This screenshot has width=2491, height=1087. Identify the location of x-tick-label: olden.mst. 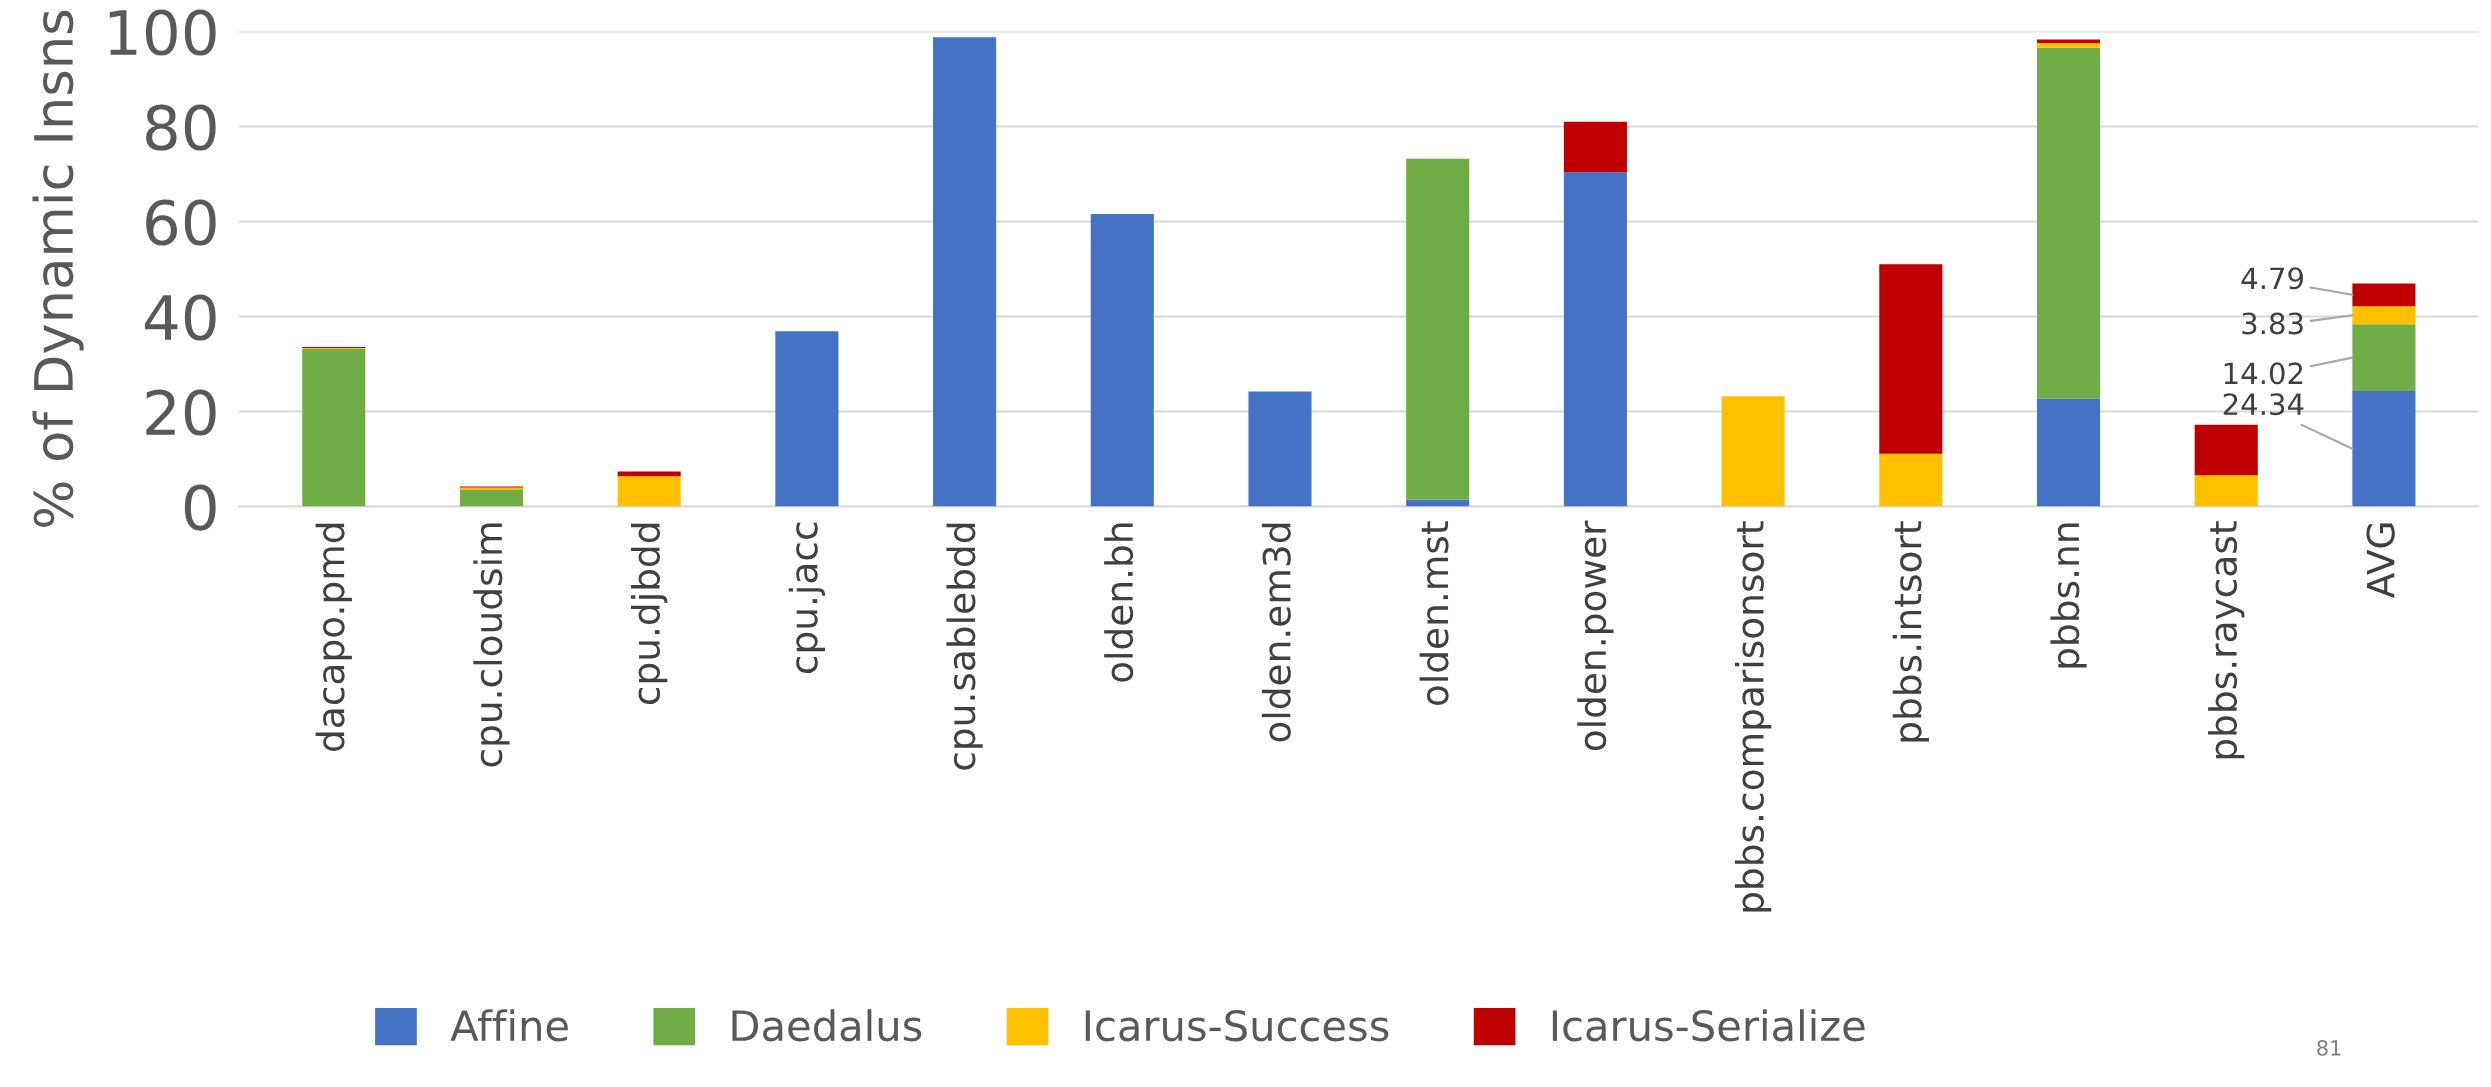
(1434, 613).